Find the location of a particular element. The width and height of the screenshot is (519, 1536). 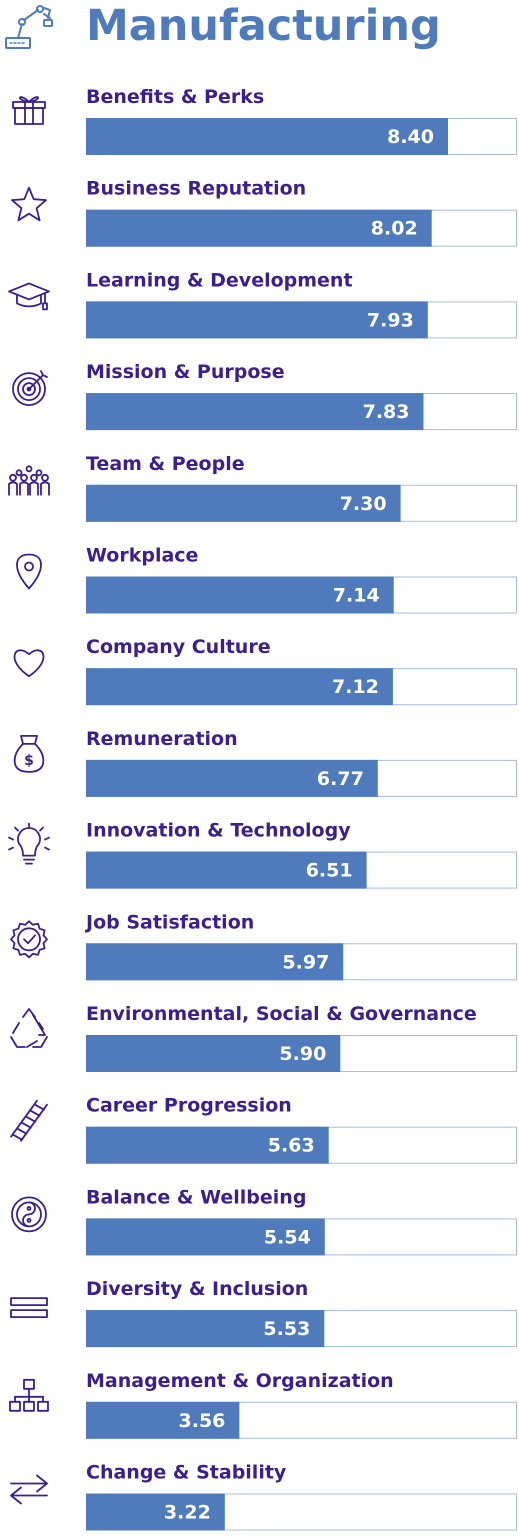

category-label: Mission & Purpose is located at coordinates (185, 372).